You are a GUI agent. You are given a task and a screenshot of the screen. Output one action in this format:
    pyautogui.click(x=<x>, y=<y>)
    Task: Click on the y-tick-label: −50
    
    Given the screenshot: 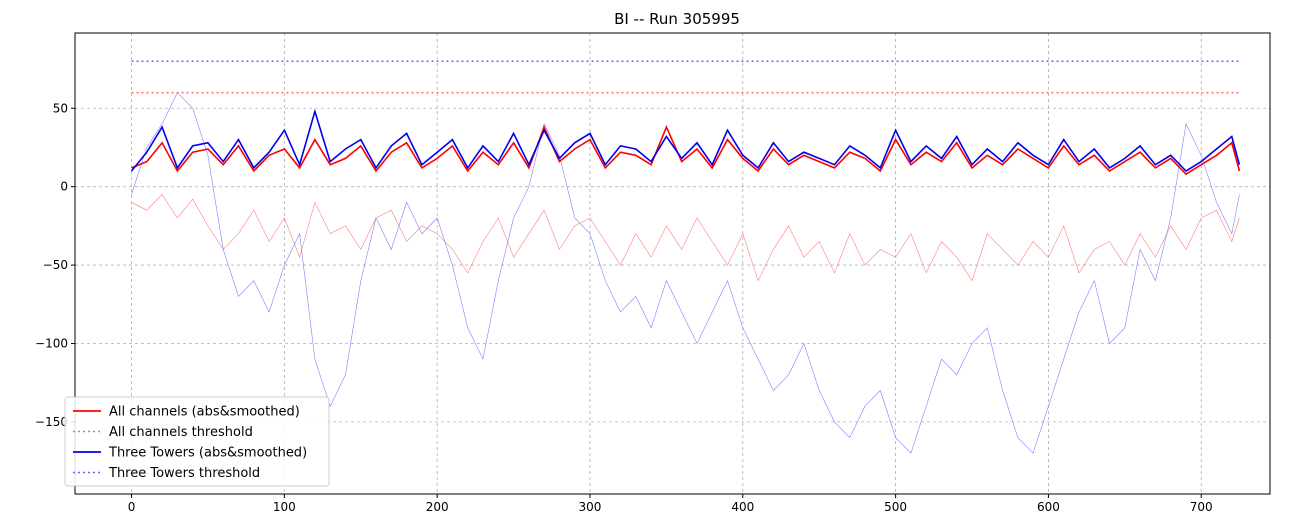 What is the action you would take?
    pyautogui.click(x=55, y=265)
    